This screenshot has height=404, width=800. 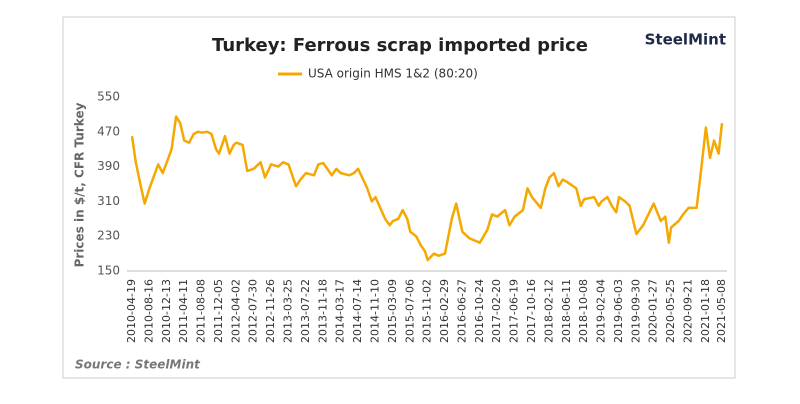 What do you see at coordinates (409, 311) in the screenshot?
I see `x-tick-label: 2015-07-06` at bounding box center [409, 311].